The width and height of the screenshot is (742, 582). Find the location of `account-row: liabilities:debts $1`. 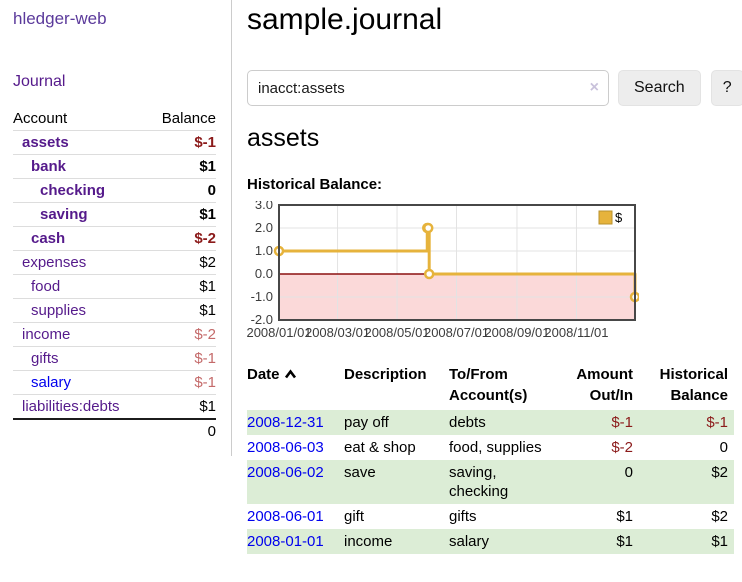

account-row: liabilities:debts $1 is located at coordinates (114, 407).